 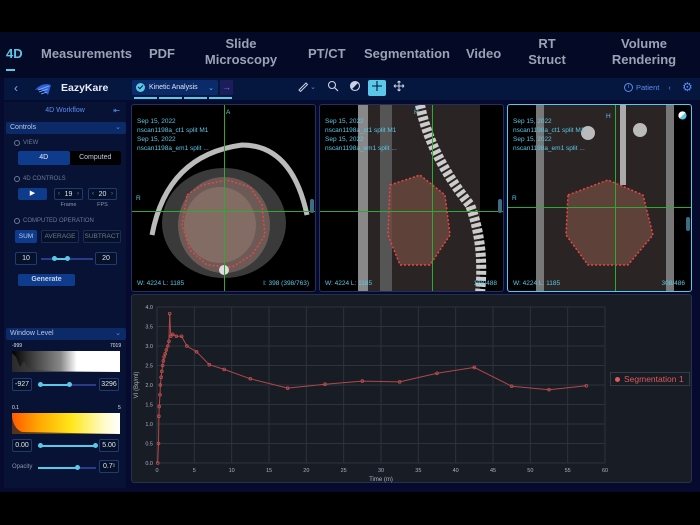 What do you see at coordinates (95, 157) in the screenshot?
I see `view-option-computed: Computed` at bounding box center [95, 157].